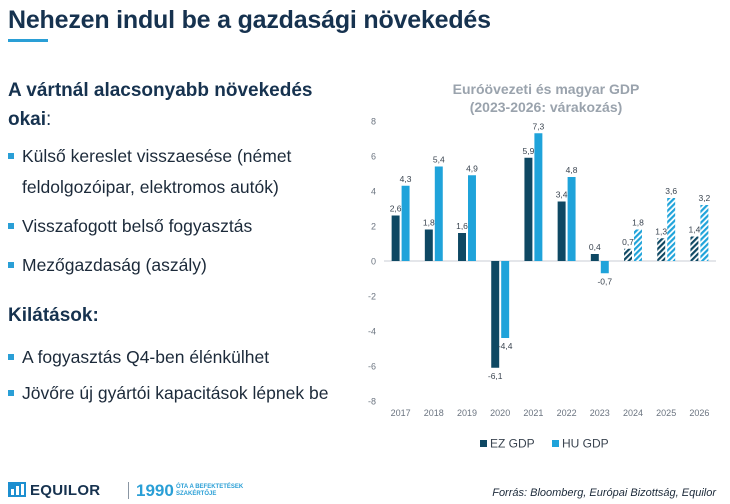 This screenshot has width=730, height=504. I want to click on reason-text-2: Visszafogott belső fogyasztás, so click(137, 226).